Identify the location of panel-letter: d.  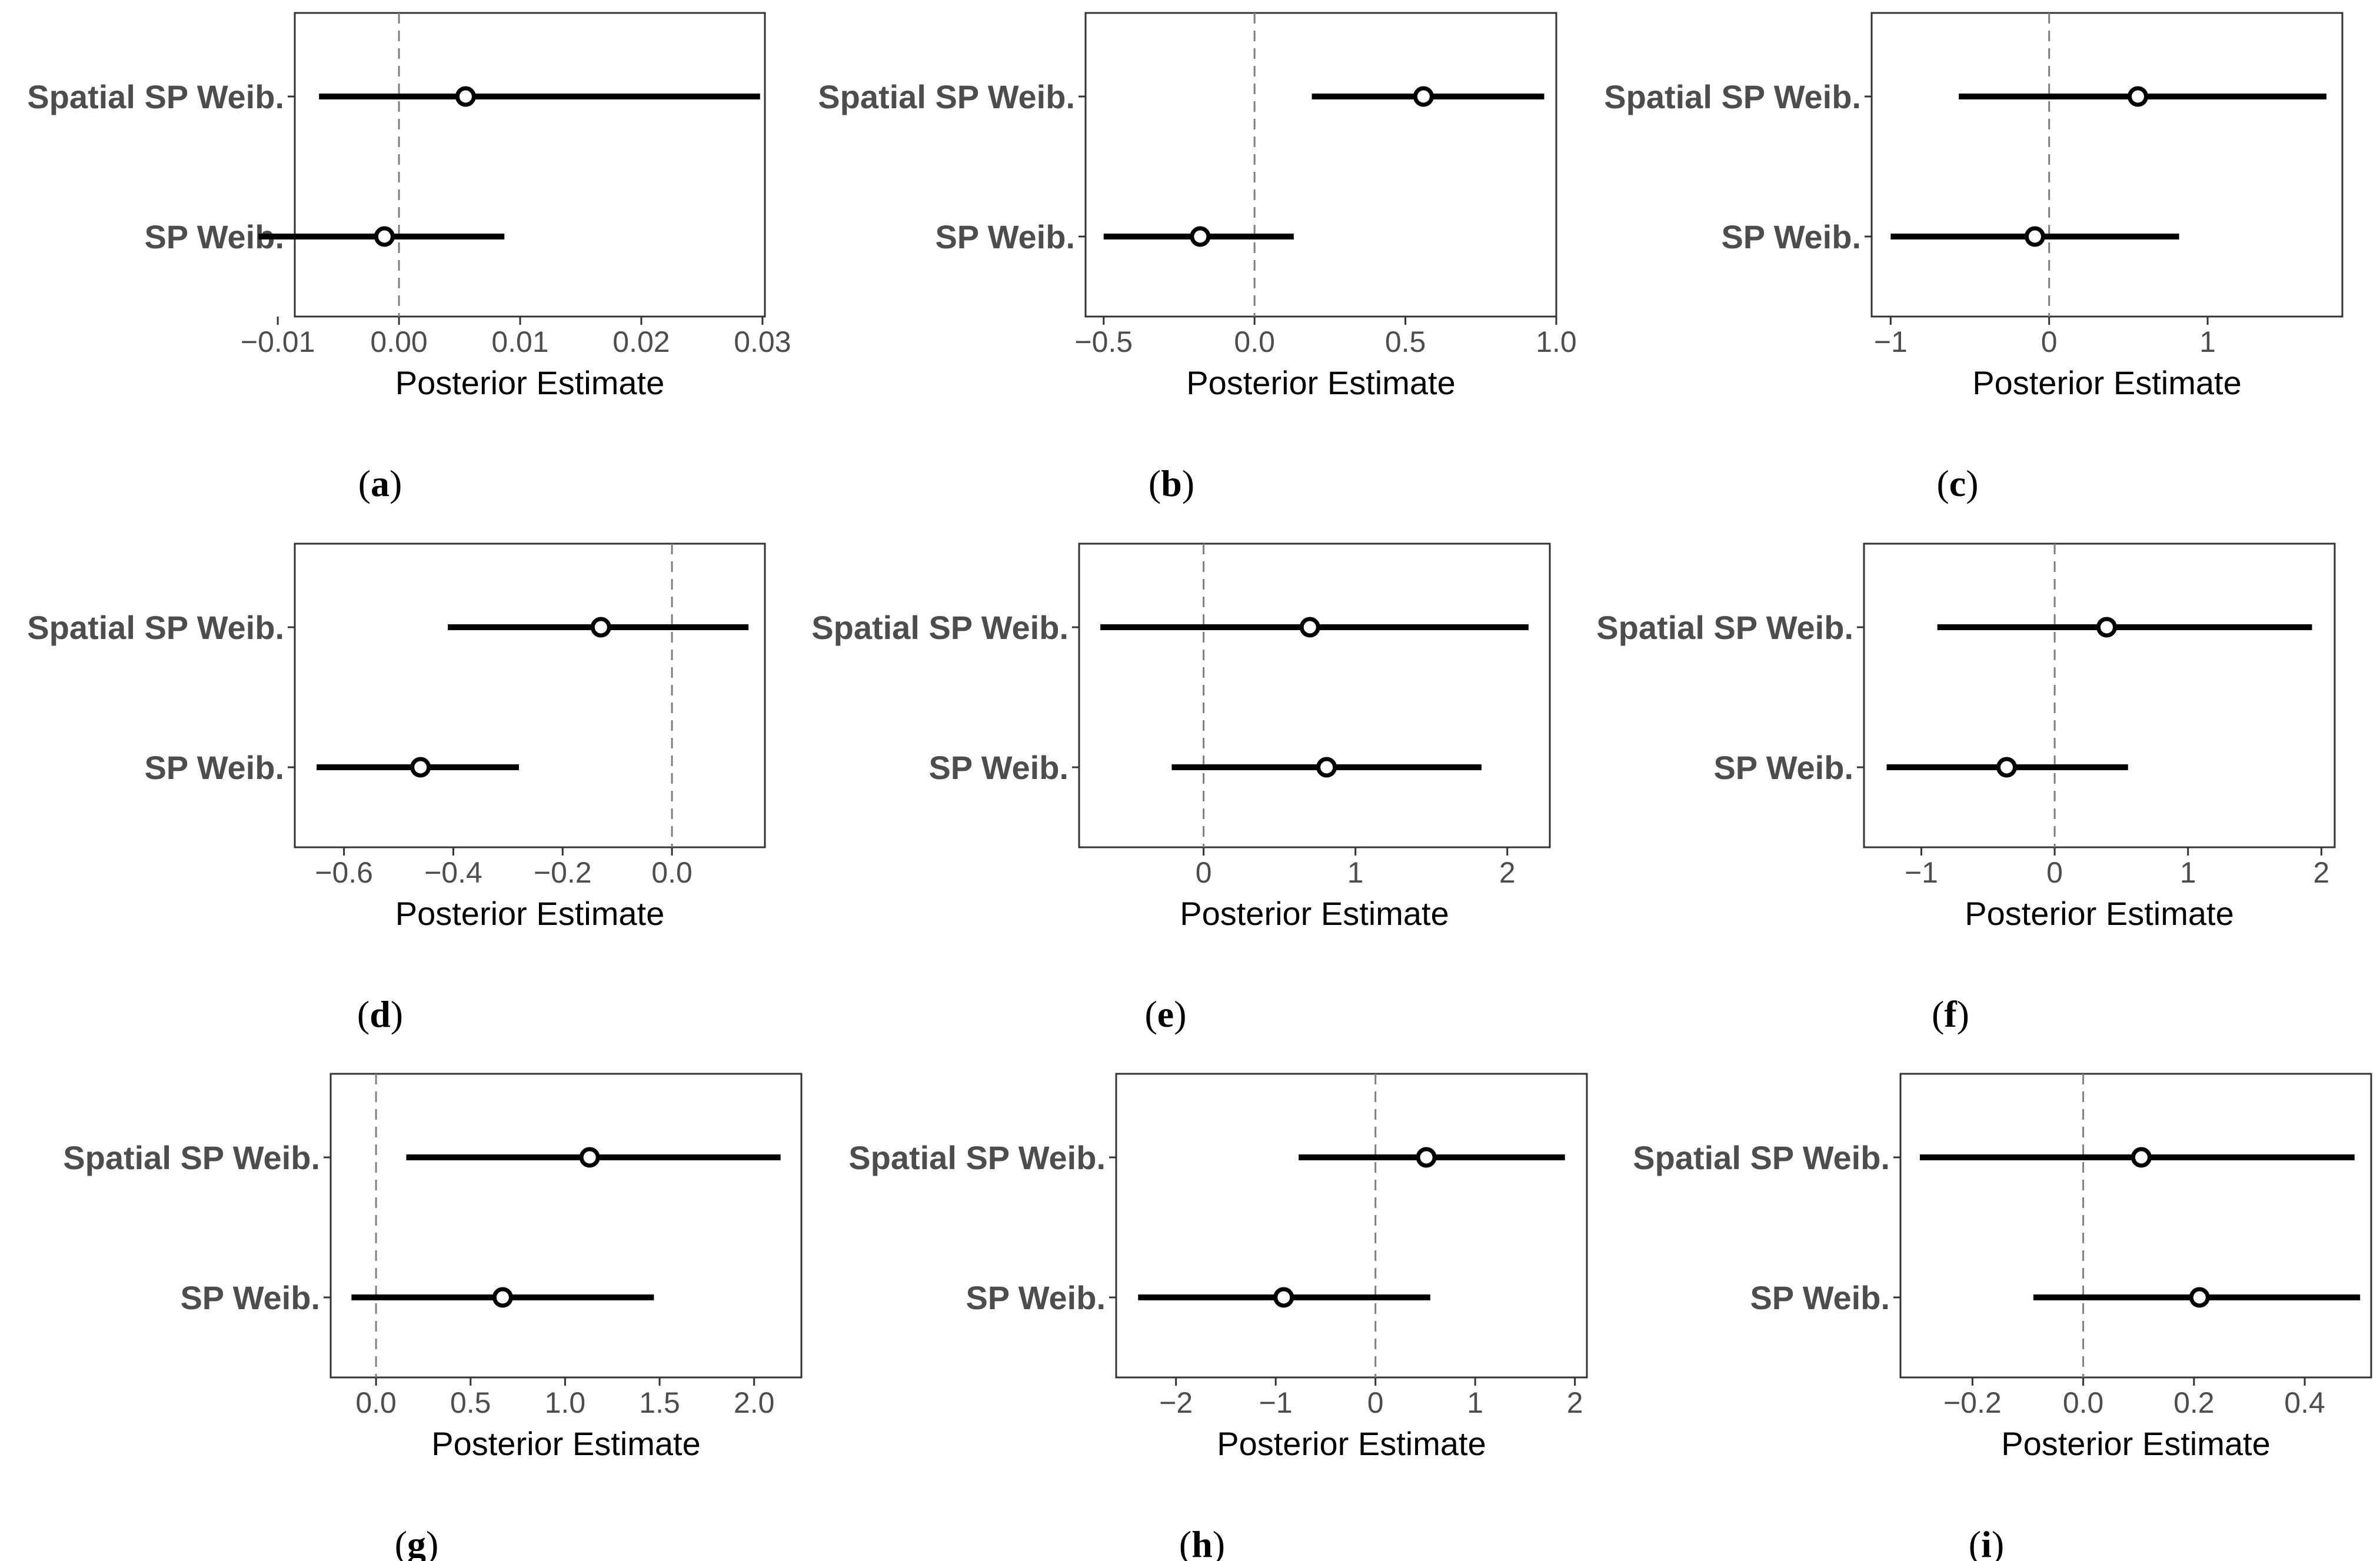
(380, 1014).